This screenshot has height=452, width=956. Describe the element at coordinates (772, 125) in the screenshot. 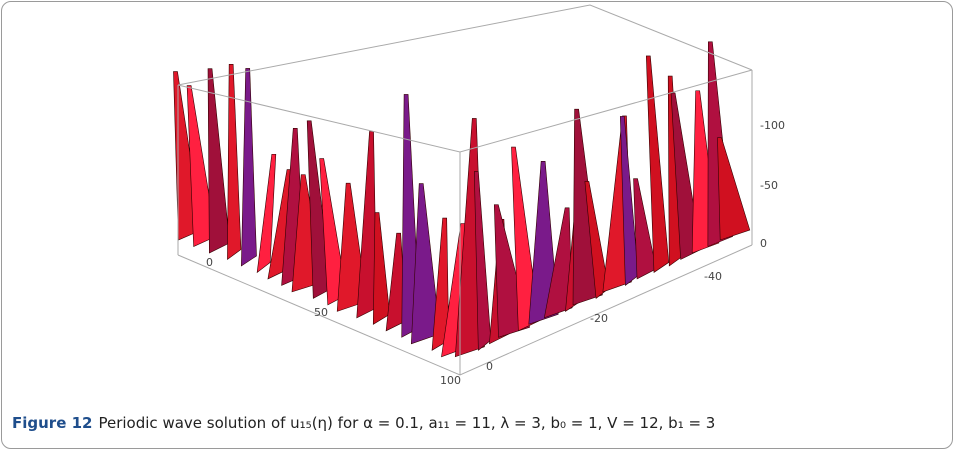

I see `z-tick-label: -100` at that location.